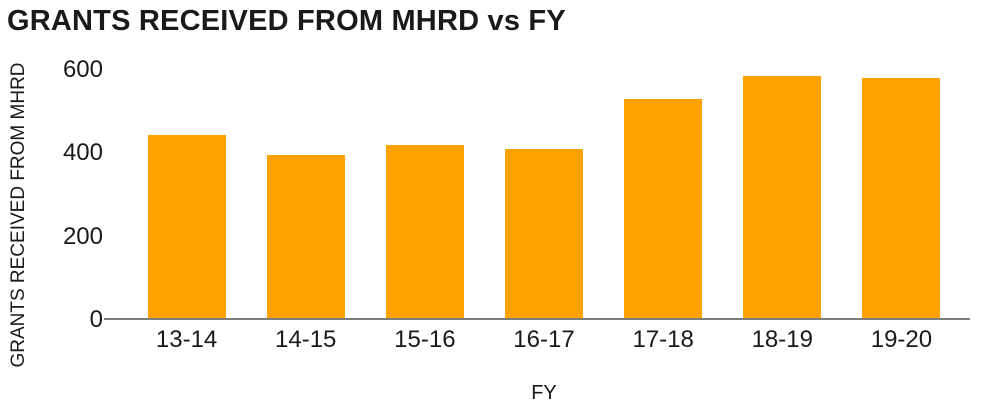 The height and width of the screenshot is (412, 983). Describe the element at coordinates (286, 21) in the screenshot. I see `chart-title: GRANTS RECEIVED FROM MHRD vs FY` at that location.